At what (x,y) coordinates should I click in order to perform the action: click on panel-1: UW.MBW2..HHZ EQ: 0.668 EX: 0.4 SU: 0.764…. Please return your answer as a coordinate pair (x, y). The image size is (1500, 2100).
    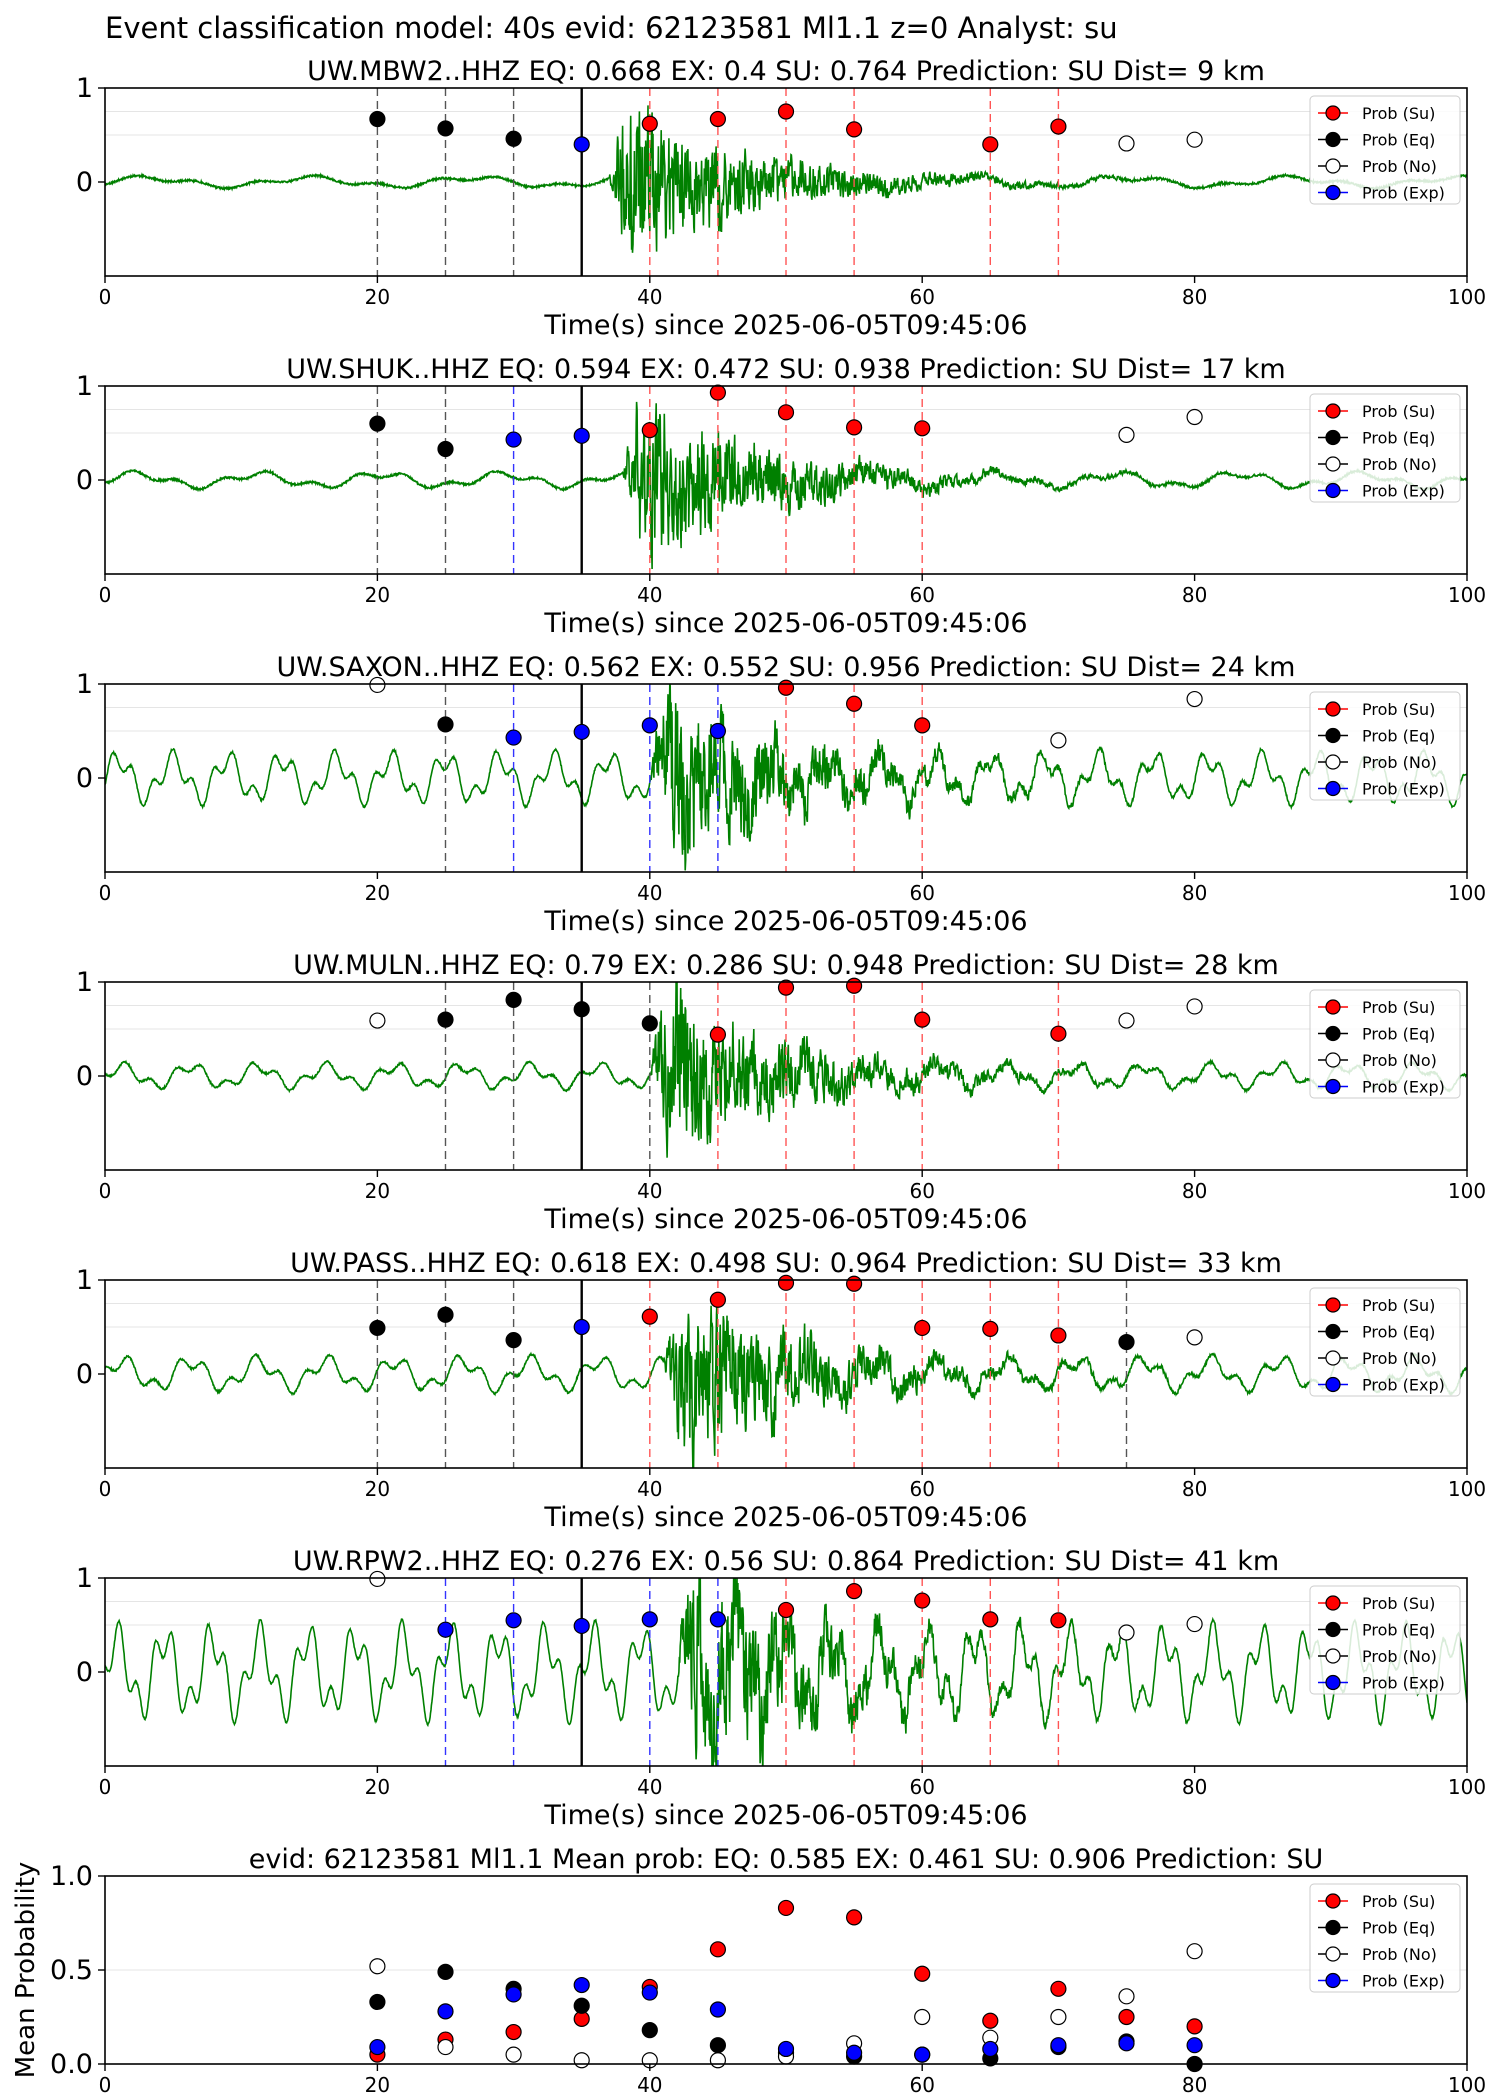
    Looking at the image, I should click on (781, 198).